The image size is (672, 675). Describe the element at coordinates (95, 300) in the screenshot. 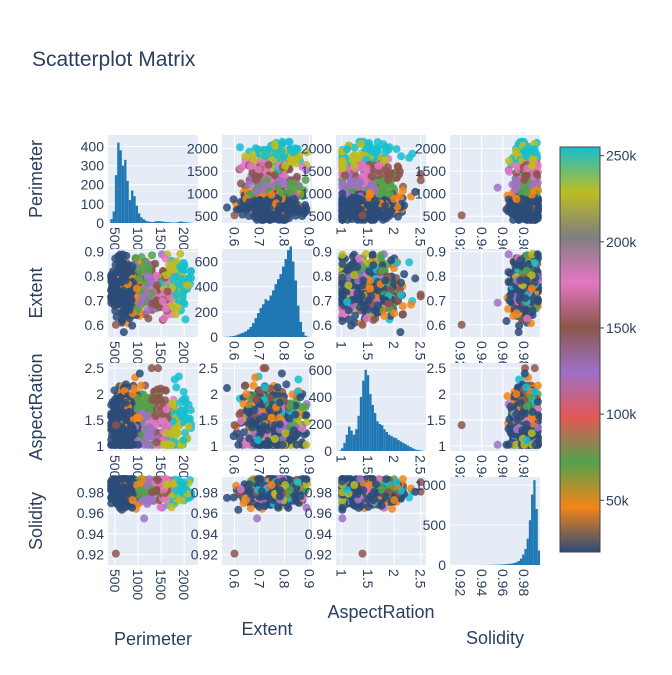

I see `tick-label: 0.7` at that location.